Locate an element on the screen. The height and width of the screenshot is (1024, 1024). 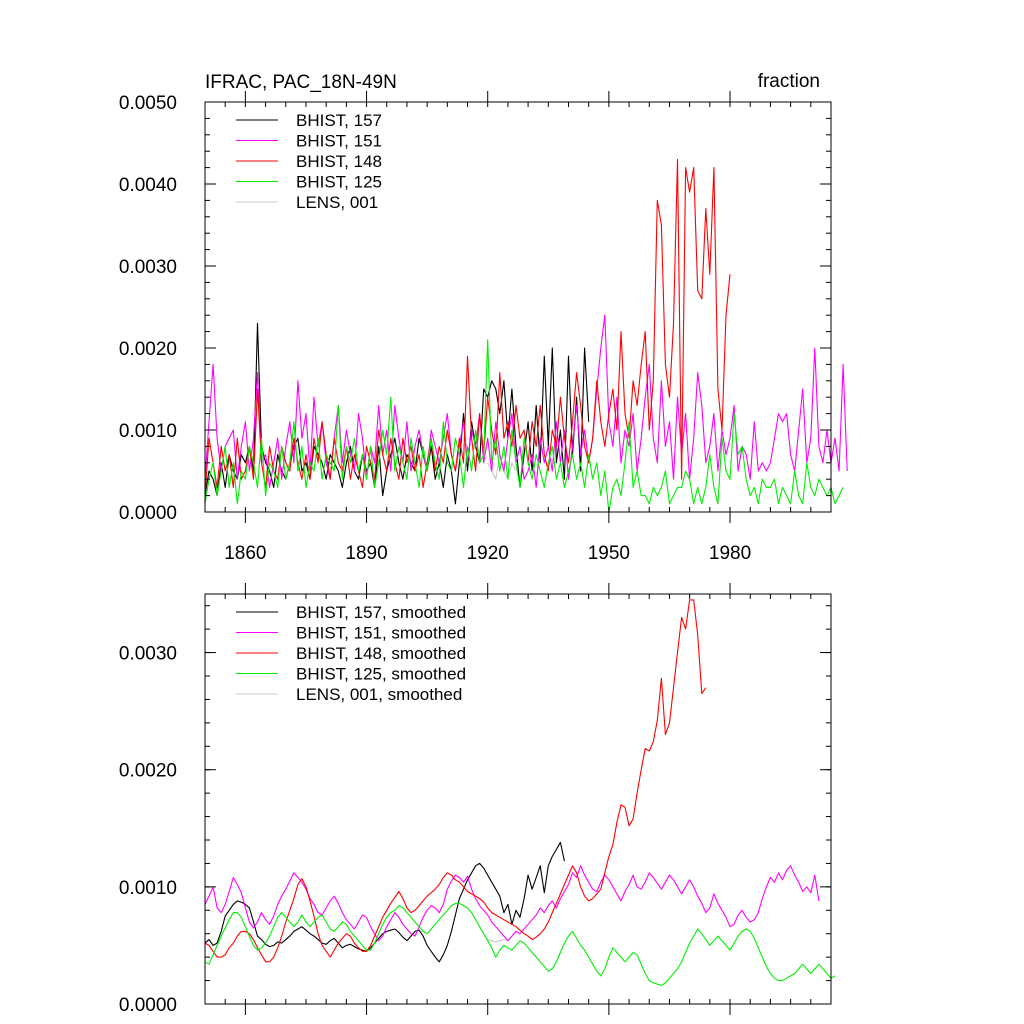
top-y-tick-label: 0.0040 is located at coordinates (148, 185).